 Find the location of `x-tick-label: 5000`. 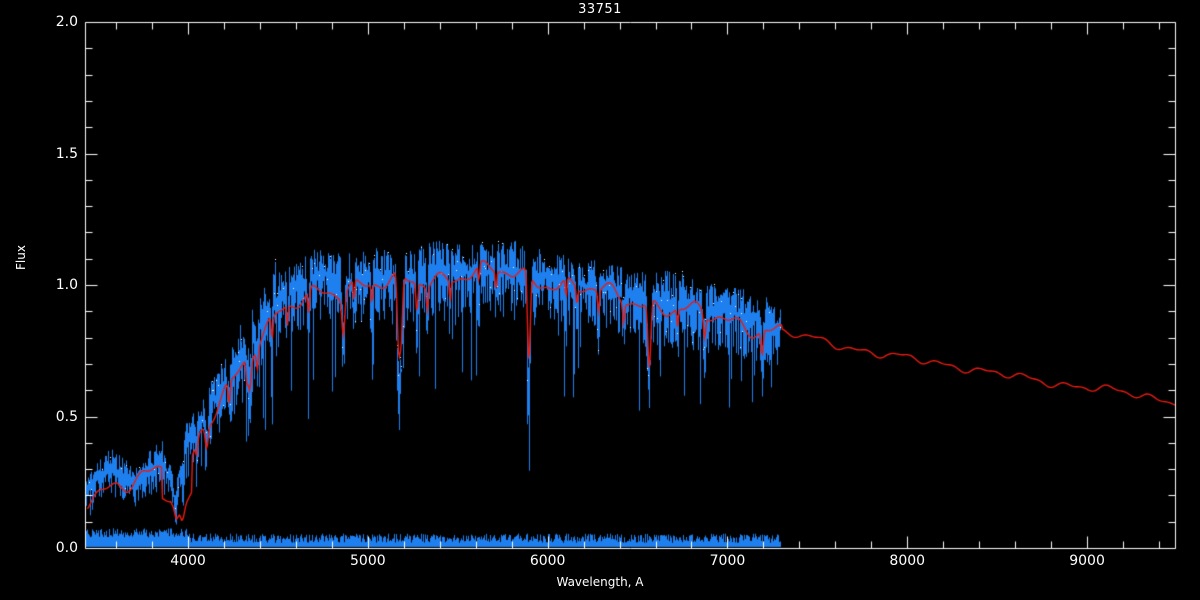

x-tick-label: 5000 is located at coordinates (368, 561).